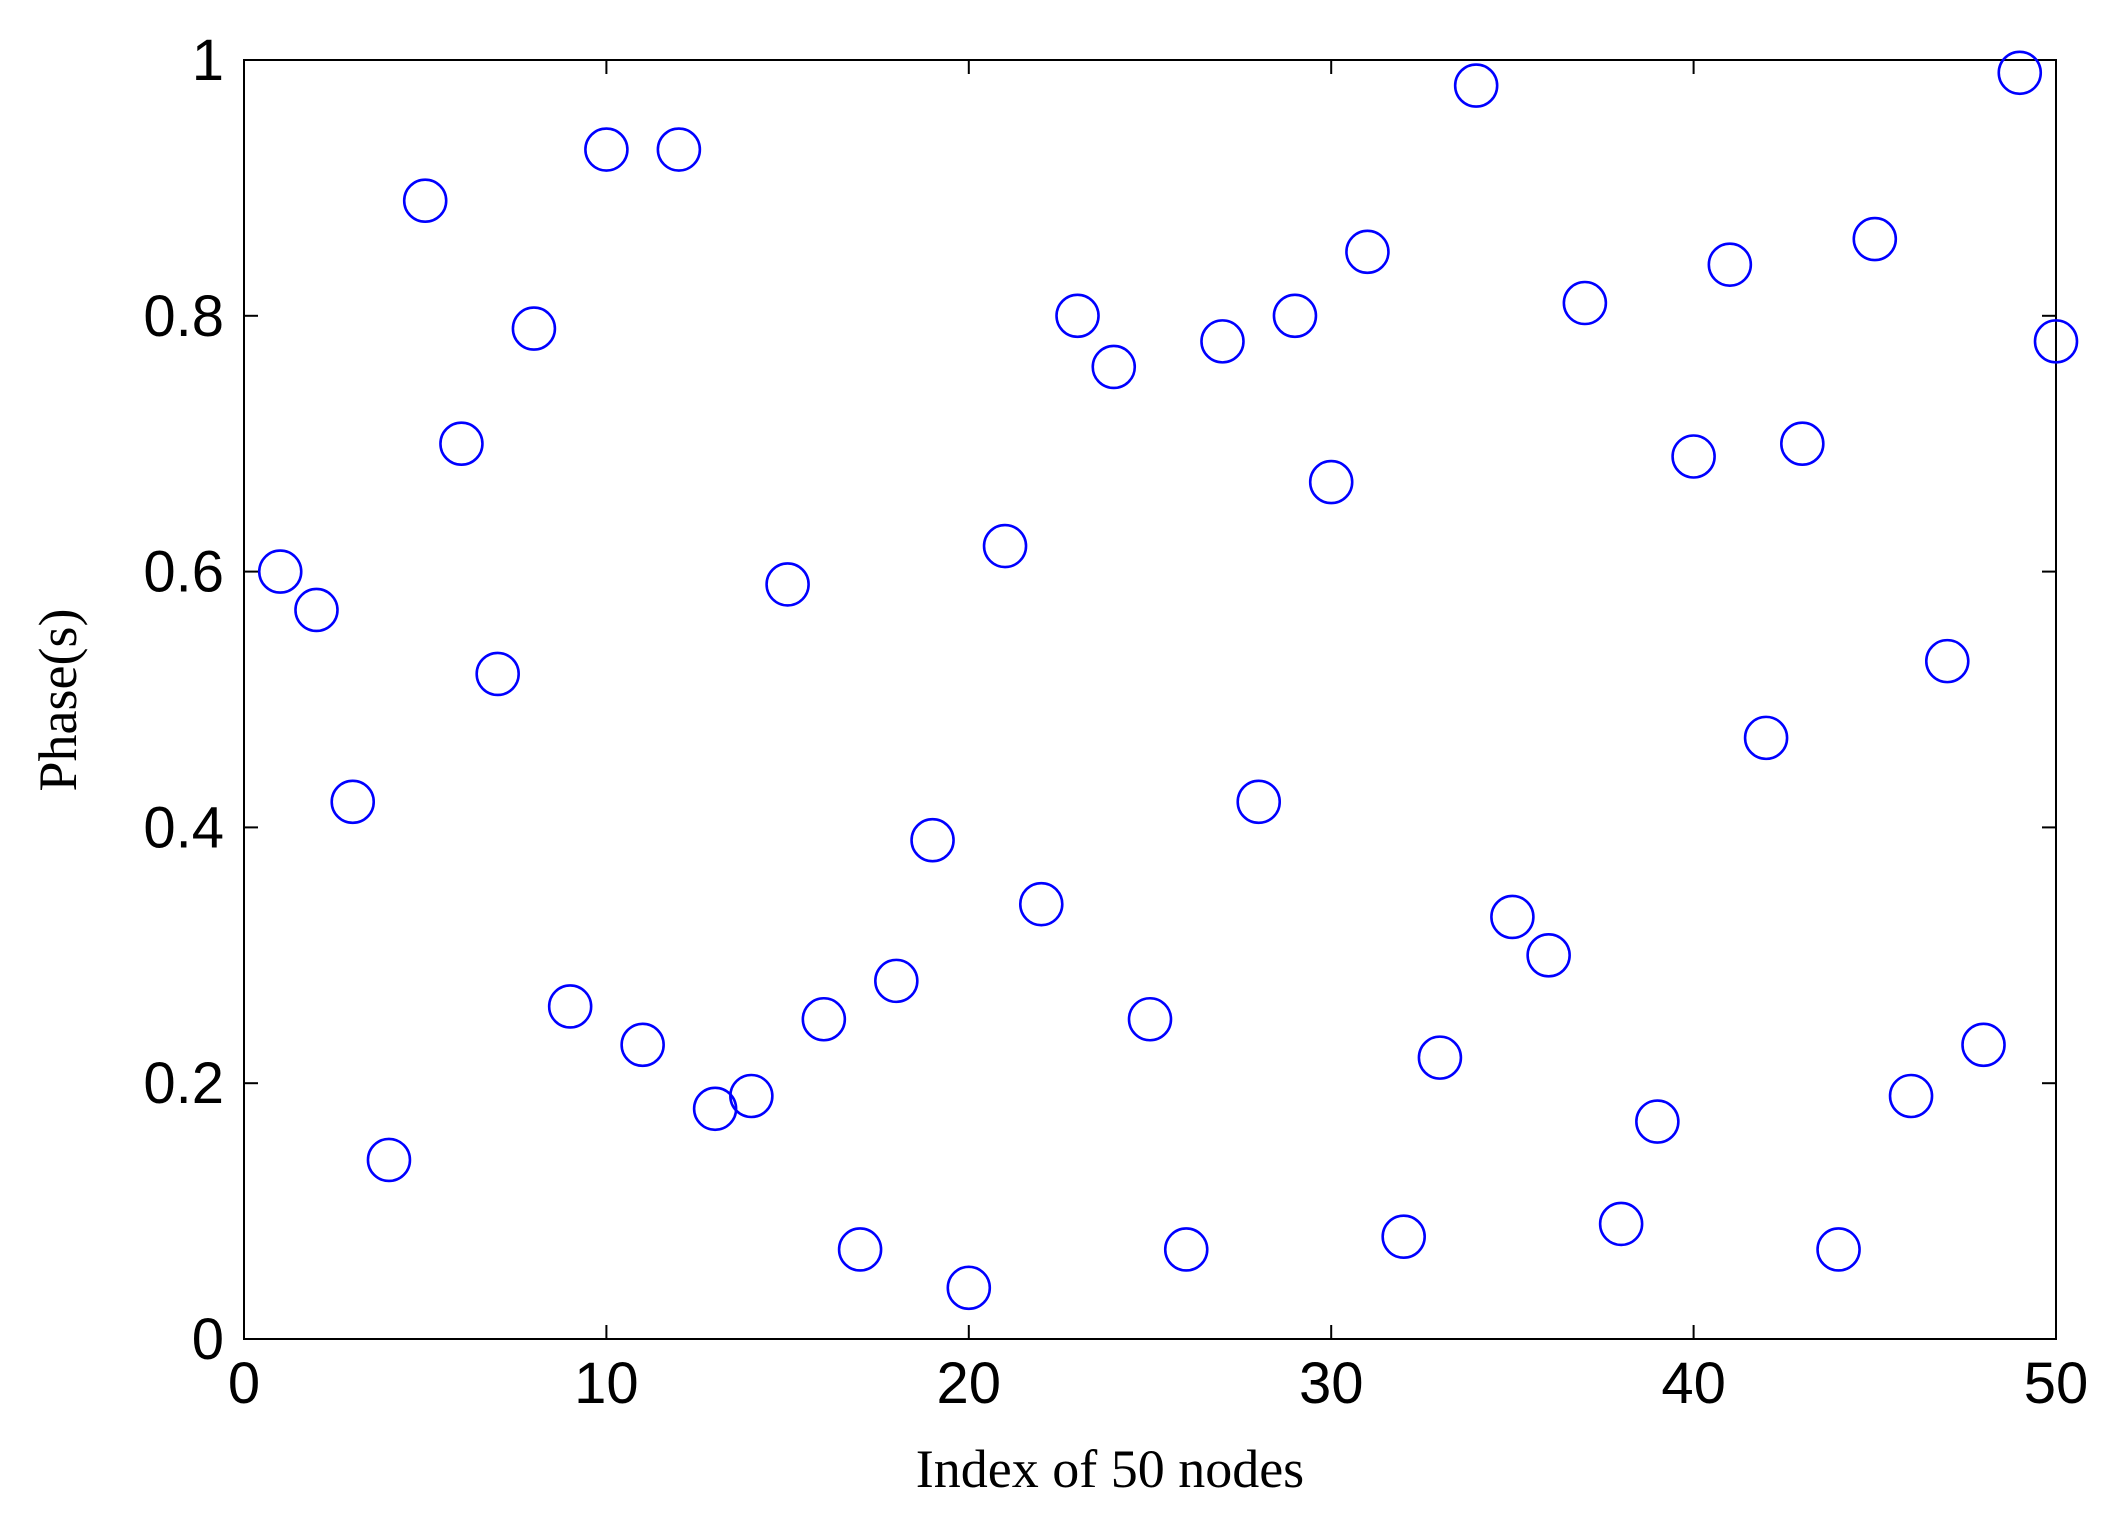  I want to click on y-tick-label: 0.2, so click(183, 1083).